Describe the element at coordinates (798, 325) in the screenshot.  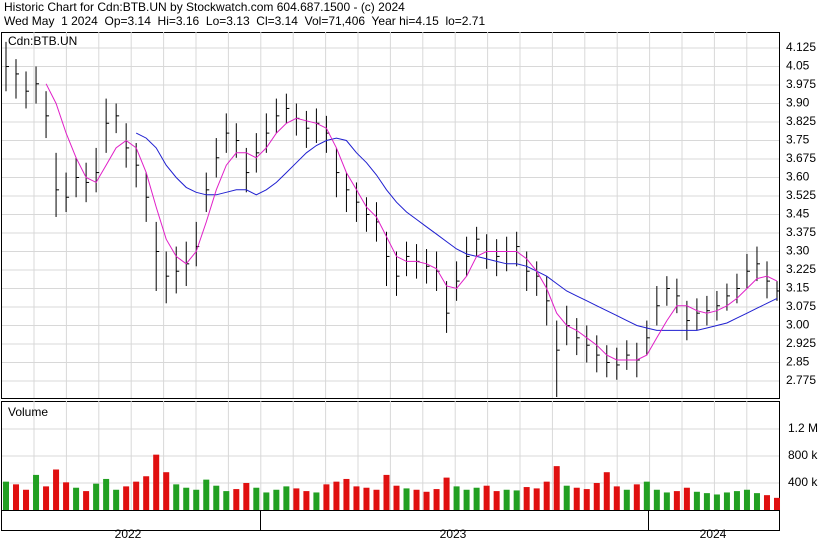
I see `y-tick-label: 3.00` at that location.